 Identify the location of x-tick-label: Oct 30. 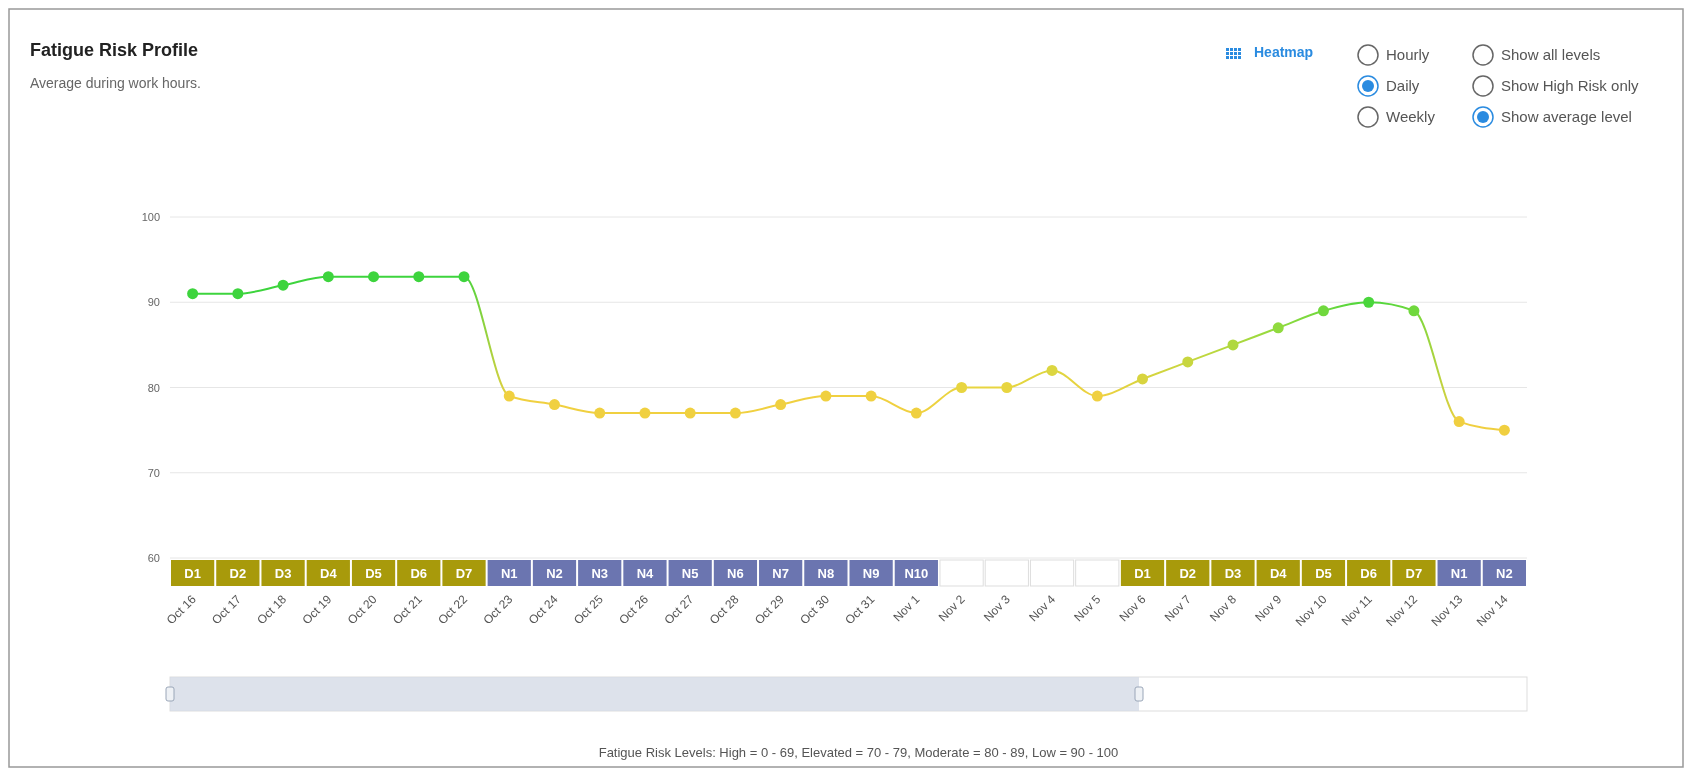
(815, 610).